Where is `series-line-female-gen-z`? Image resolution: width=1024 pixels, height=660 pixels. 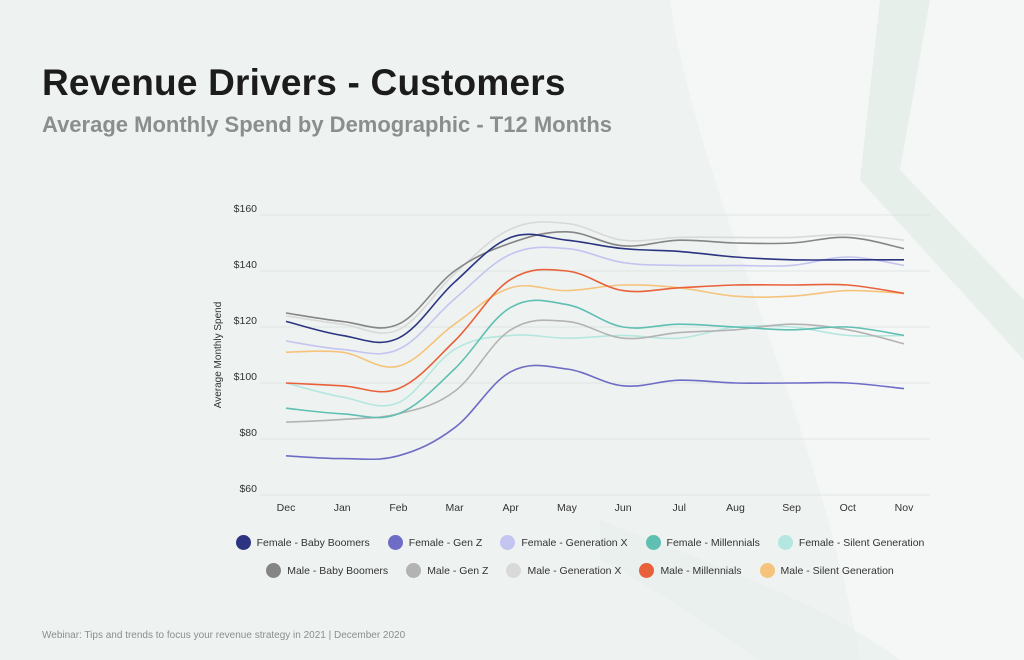 series-line-female-gen-z is located at coordinates (595, 412).